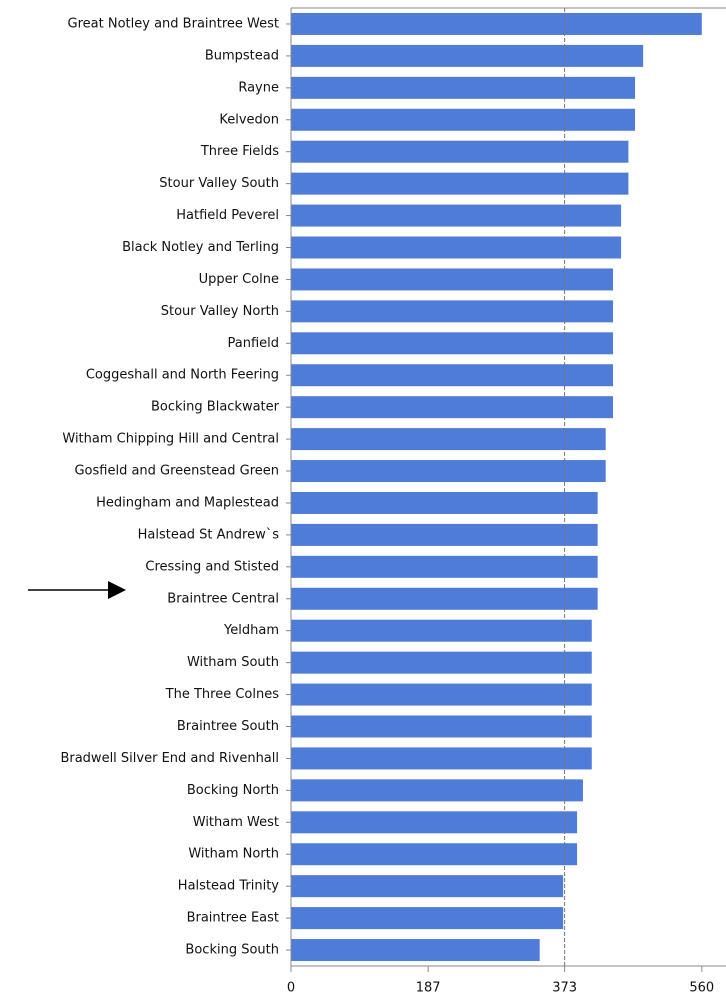 The width and height of the screenshot is (726, 998). I want to click on y-tick-label: Braintree East, so click(233, 918).